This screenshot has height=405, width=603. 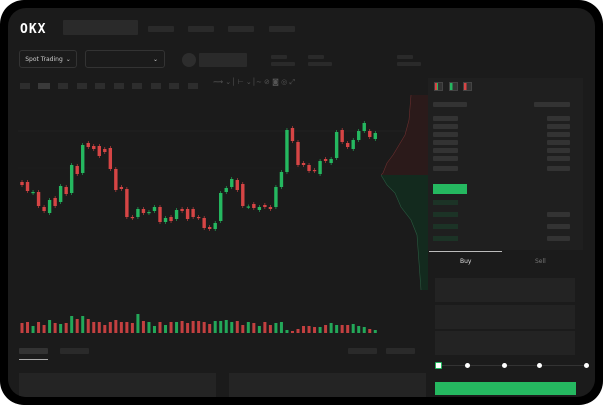 I want to click on chevron-down-icon: ⌄, so click(x=155, y=59).